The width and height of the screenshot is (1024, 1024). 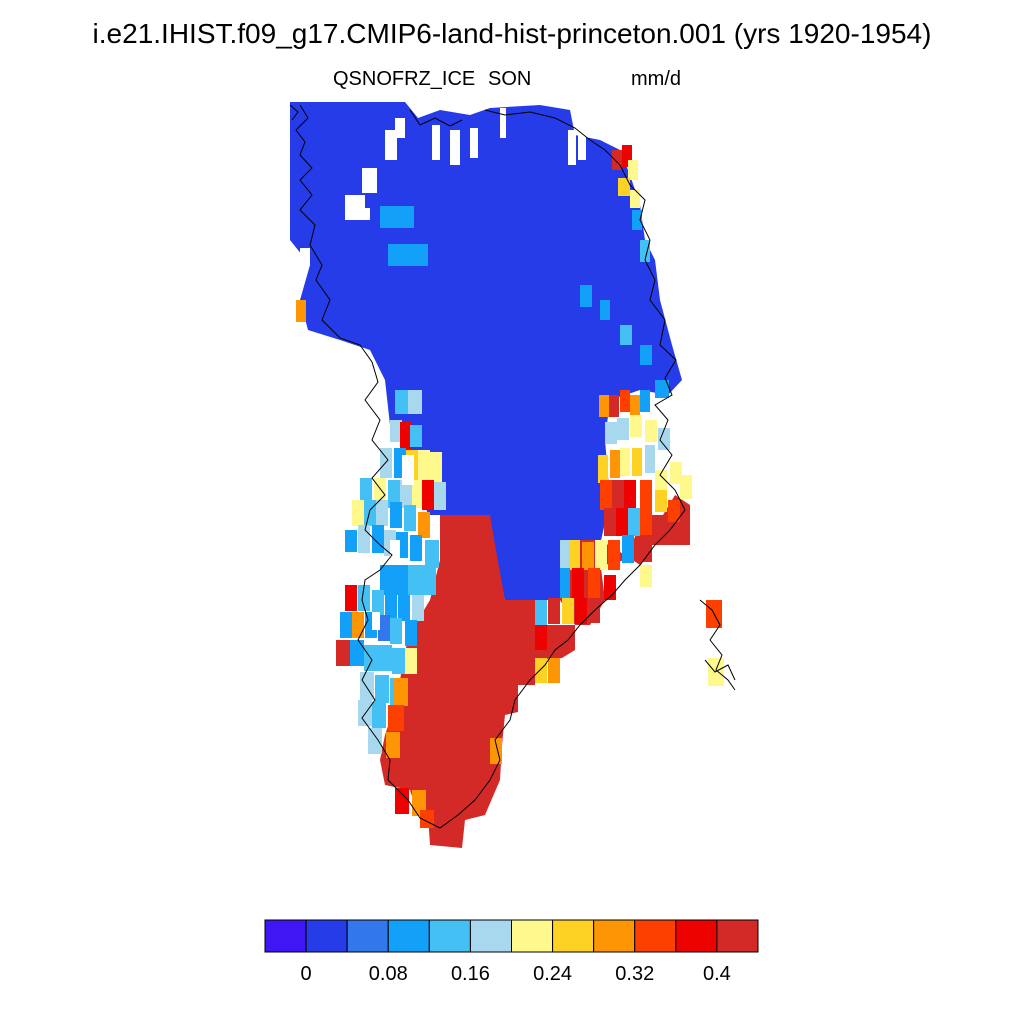 I want to click on south-melt-region, so click(x=477, y=681).